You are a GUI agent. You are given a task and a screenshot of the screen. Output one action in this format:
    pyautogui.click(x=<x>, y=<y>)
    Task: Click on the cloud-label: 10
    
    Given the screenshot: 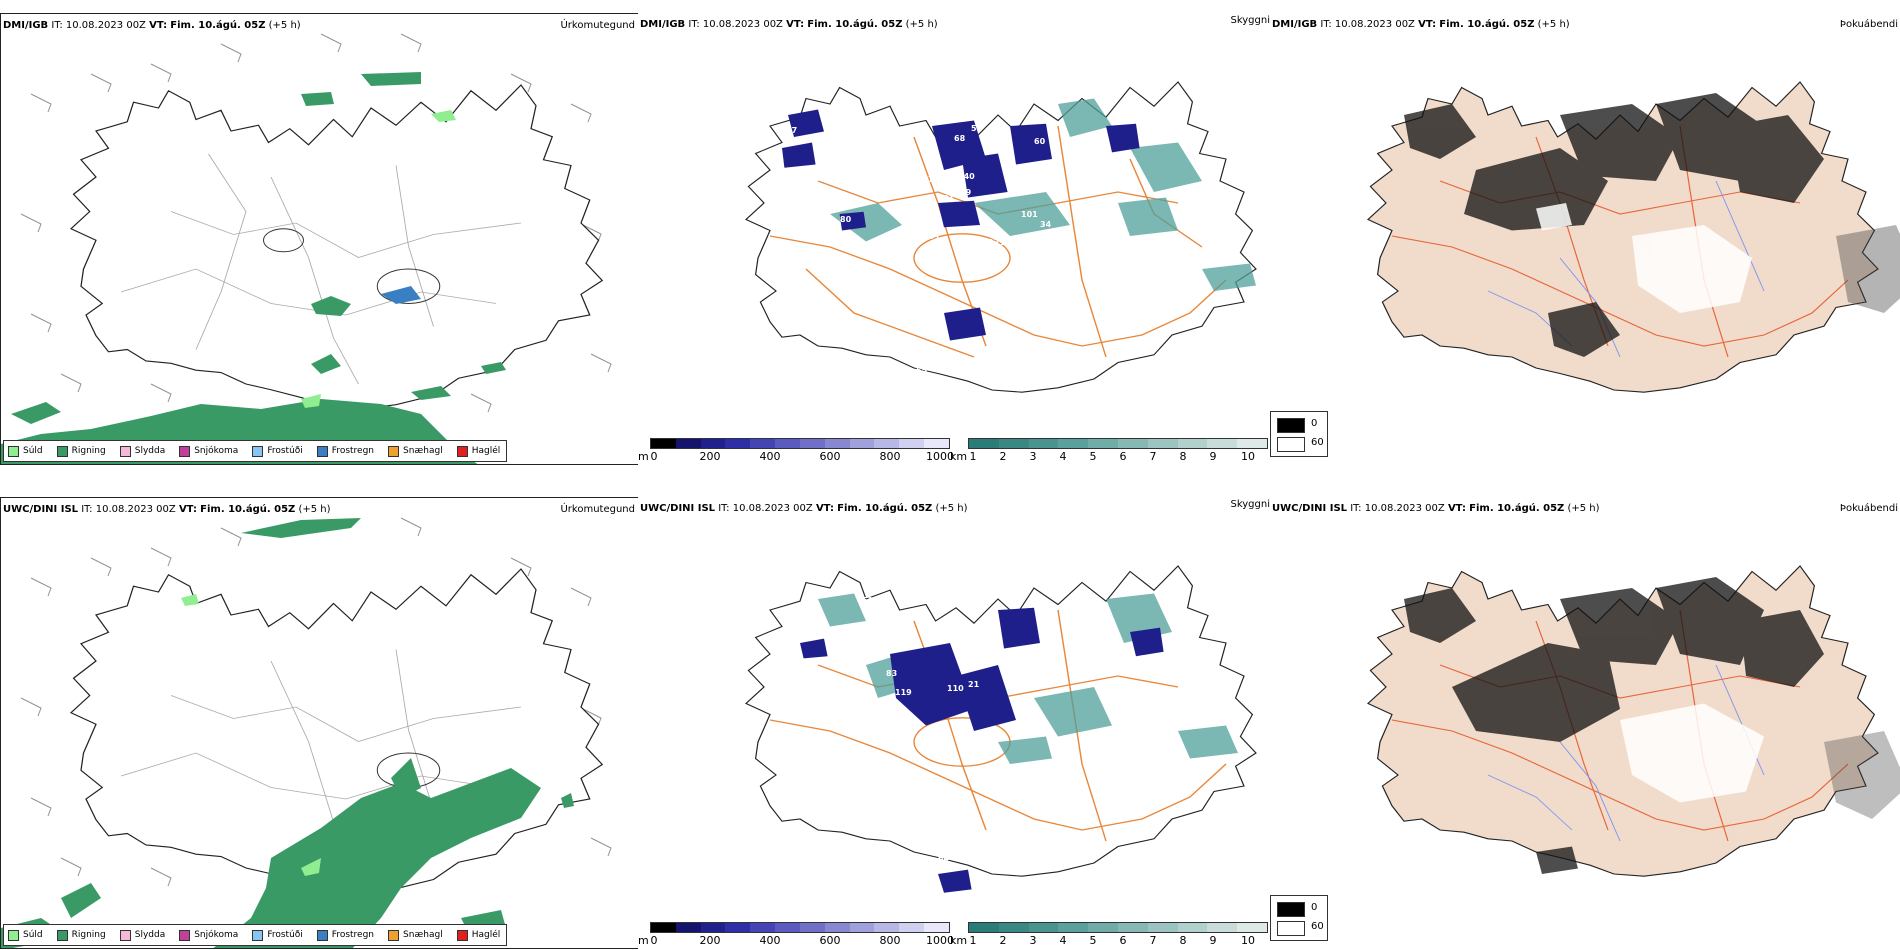 What is the action you would take?
    pyautogui.click(x=1006, y=242)
    